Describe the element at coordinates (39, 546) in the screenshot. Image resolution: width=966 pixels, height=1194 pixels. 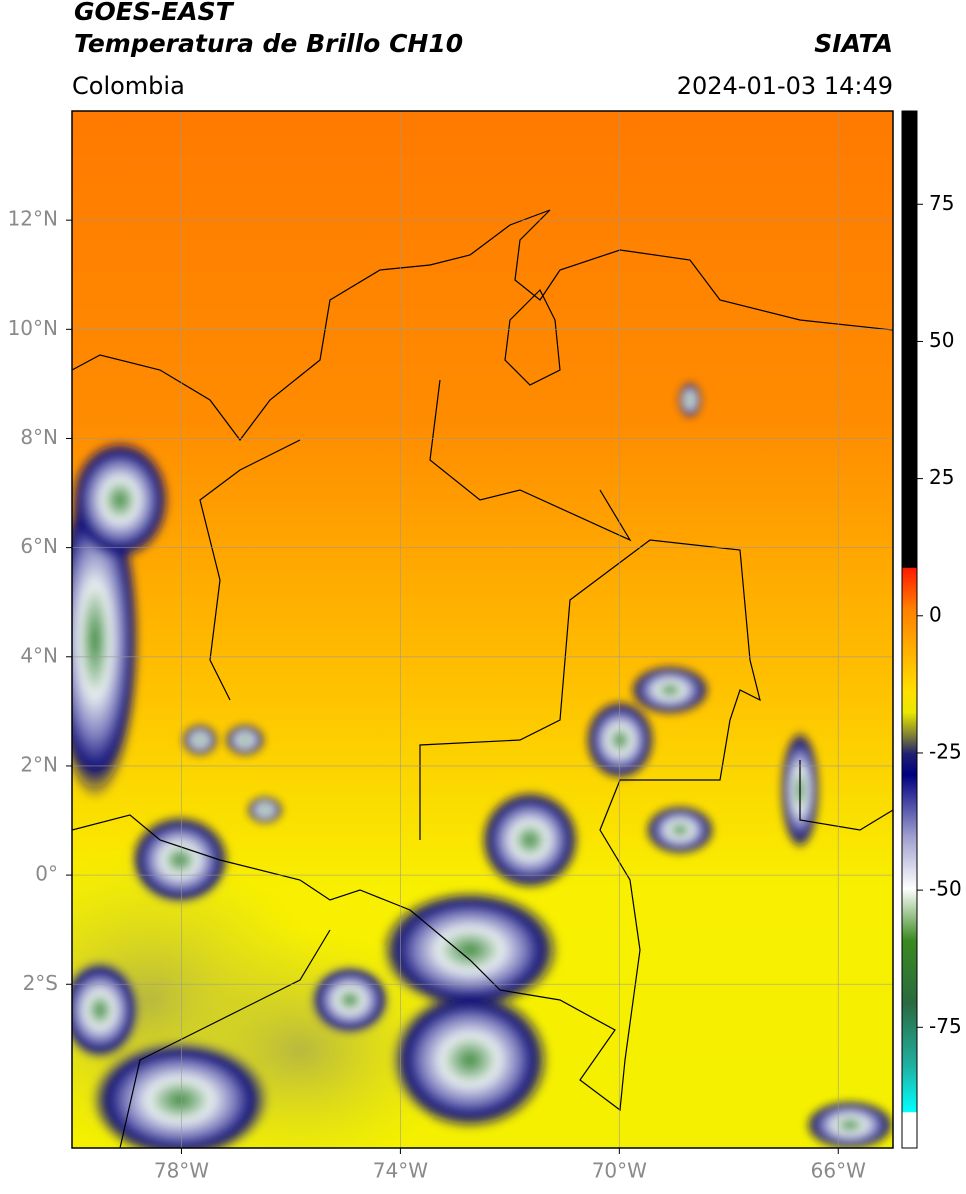
I see `y-tick-label: 6°N` at that location.